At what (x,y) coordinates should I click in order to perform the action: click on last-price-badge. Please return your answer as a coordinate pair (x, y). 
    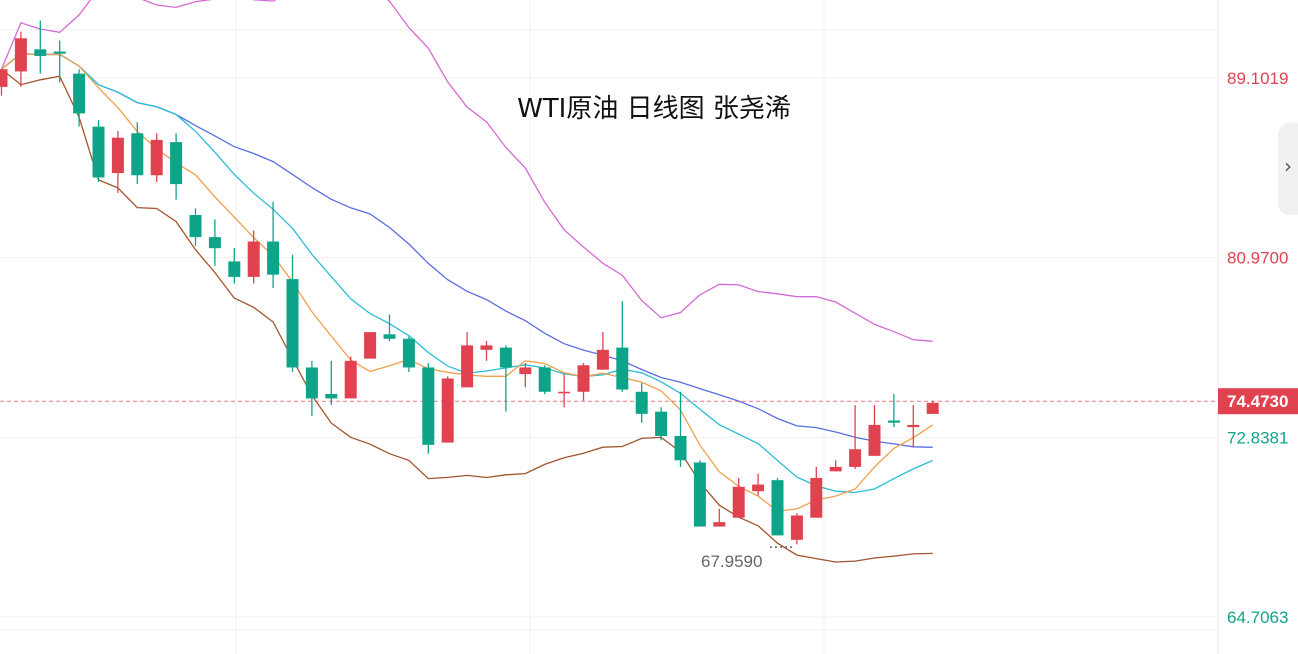
    Looking at the image, I should click on (1258, 401).